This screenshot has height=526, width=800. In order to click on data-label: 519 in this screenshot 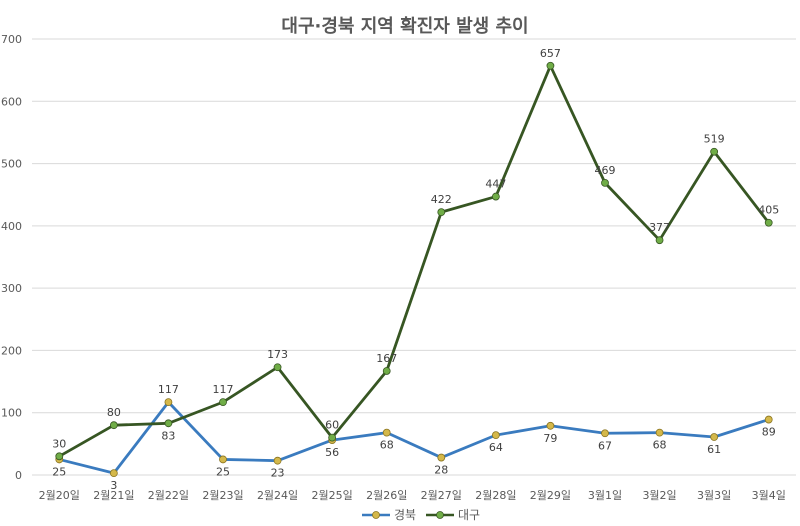, I will do `click(714, 139)`.